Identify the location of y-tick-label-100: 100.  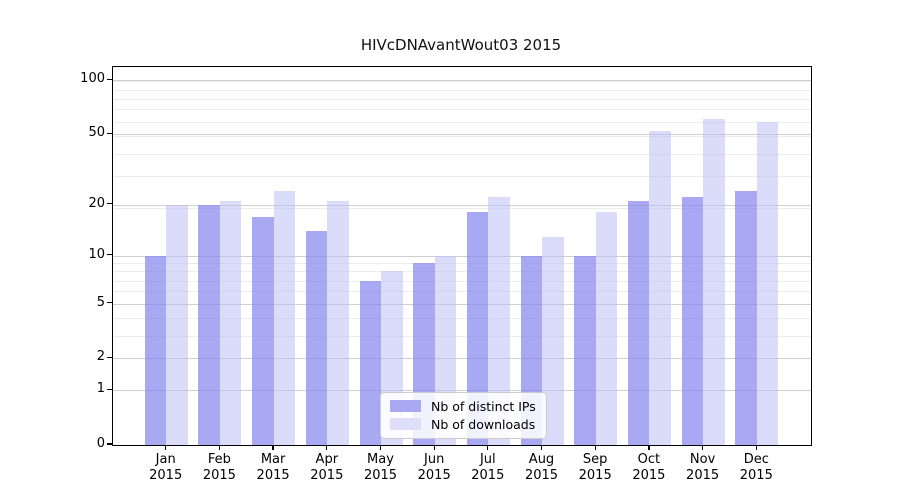
(92, 79).